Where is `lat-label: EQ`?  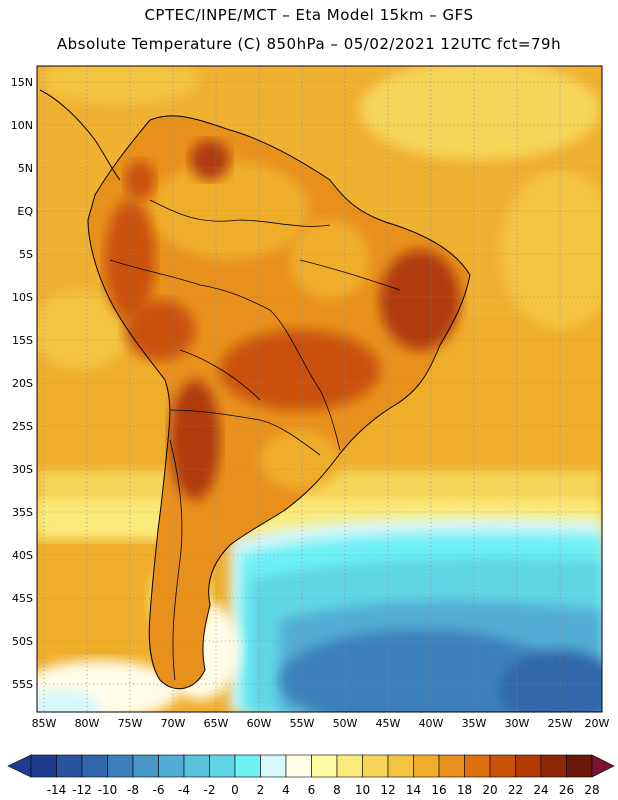 lat-label: EQ is located at coordinates (25, 211).